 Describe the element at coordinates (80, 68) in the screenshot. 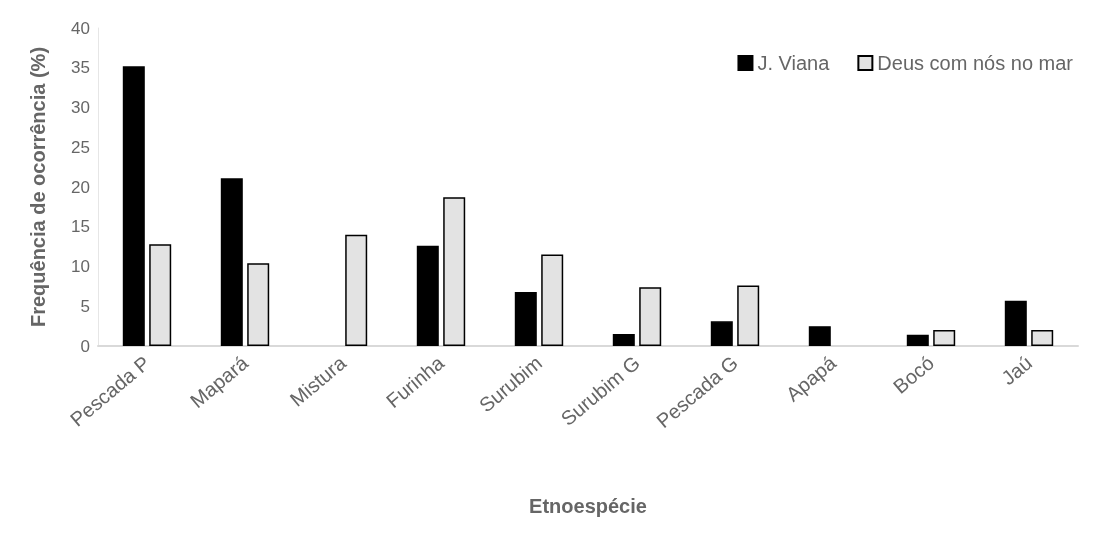

I see `y-tick-label: 35` at that location.